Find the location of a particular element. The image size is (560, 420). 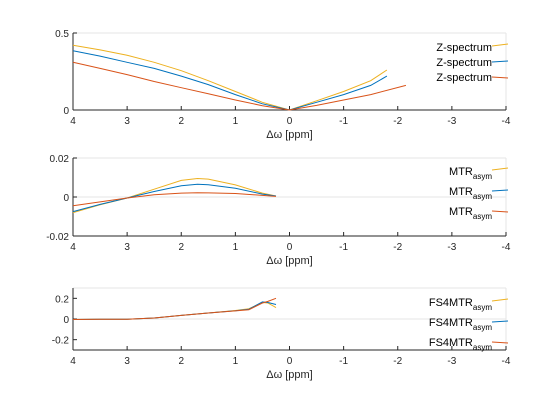

legend: Z-spectrum Z-spectrum Z-spectrum is located at coordinates (472, 63).